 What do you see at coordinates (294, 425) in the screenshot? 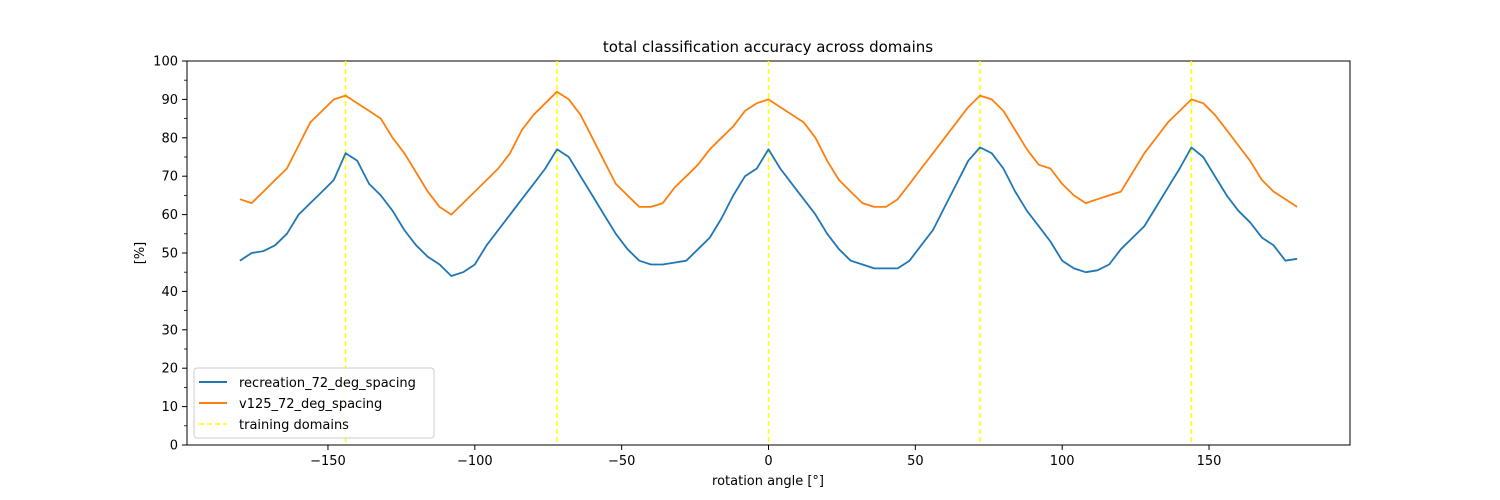
I see `legend-label-training-domains: training domains` at bounding box center [294, 425].